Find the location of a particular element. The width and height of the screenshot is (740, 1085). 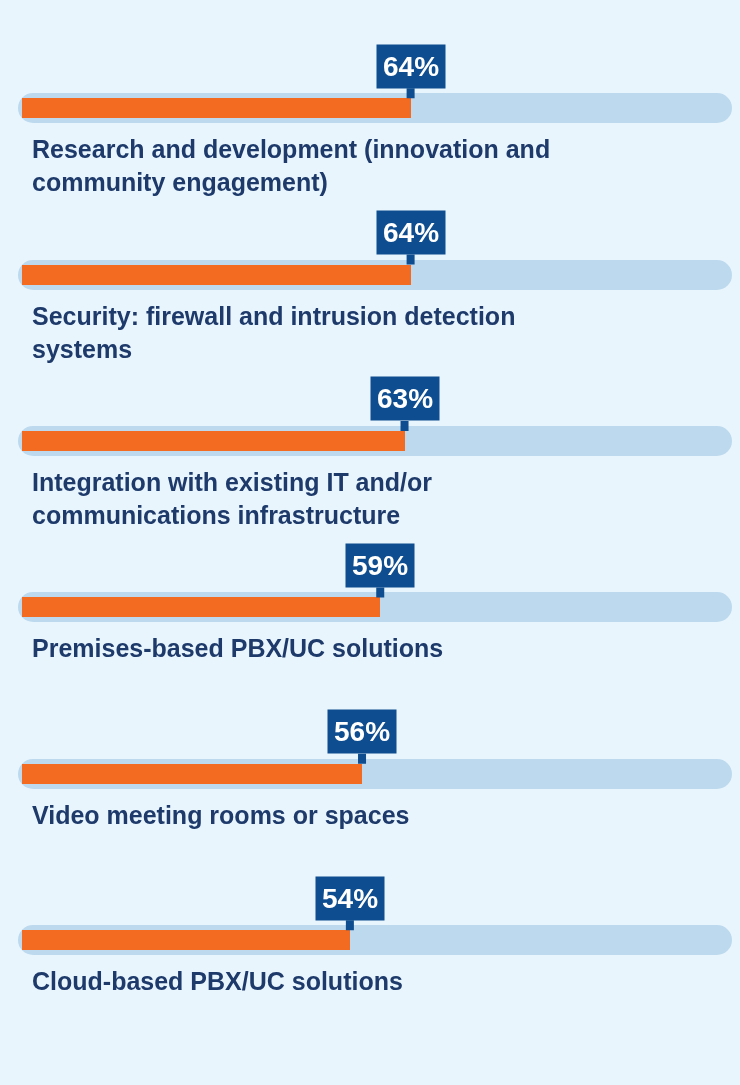

y-tick-label: Premises-based PBX/UC solutions is located at coordinates (238, 648).